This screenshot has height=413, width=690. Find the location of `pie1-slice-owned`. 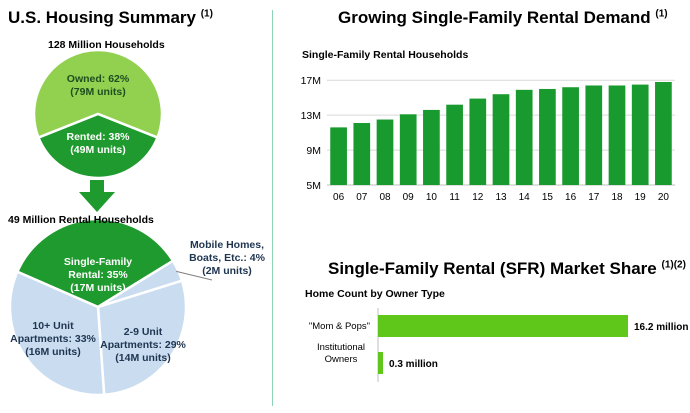

pie1-slice-owned is located at coordinates (98, 94).